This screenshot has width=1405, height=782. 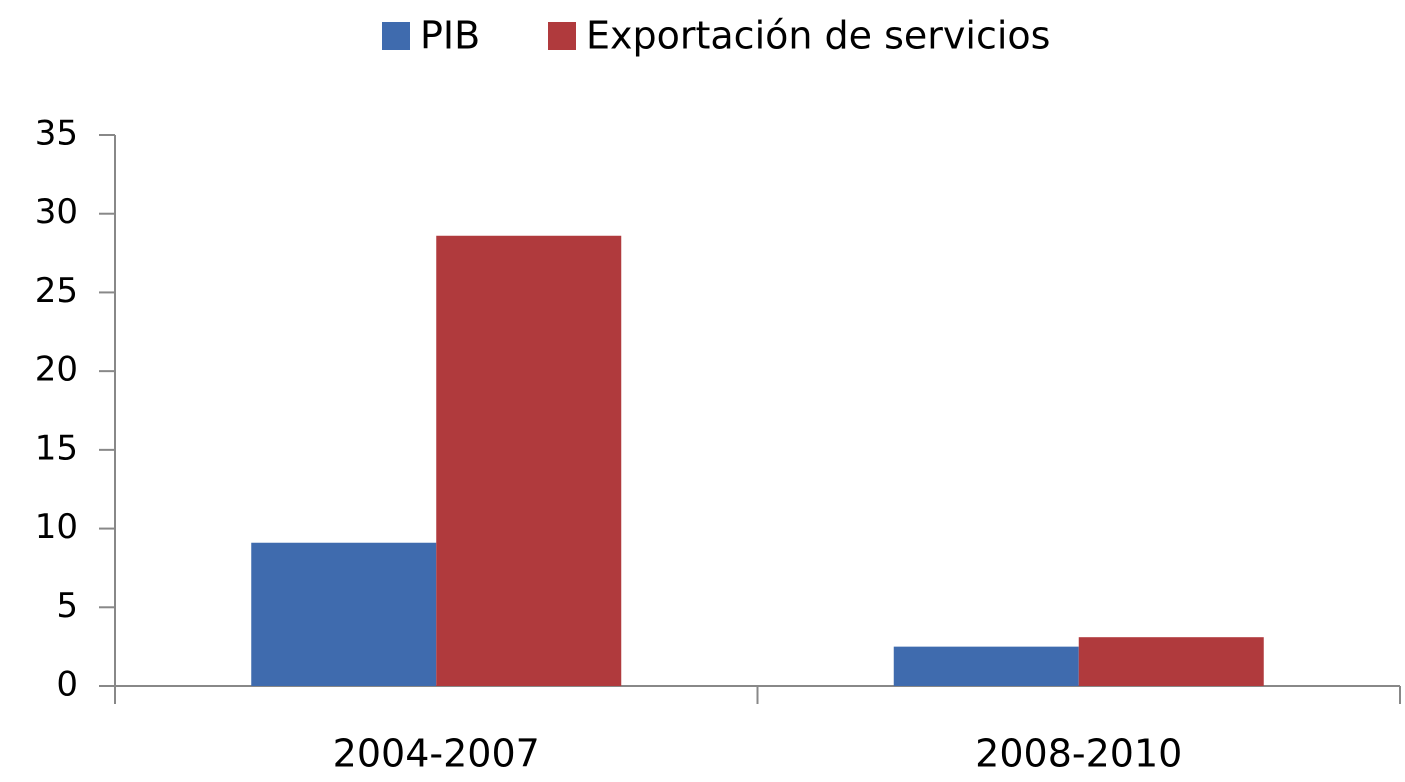 I want to click on y-tick-label: 5, so click(x=67, y=606).